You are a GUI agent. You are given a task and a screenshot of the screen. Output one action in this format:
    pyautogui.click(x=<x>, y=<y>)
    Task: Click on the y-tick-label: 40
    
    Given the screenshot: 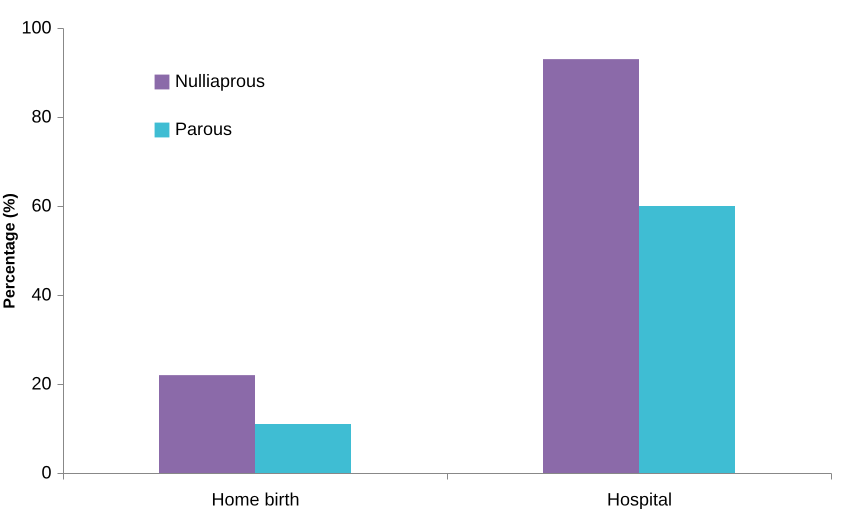 What is the action you would take?
    pyautogui.click(x=41, y=294)
    